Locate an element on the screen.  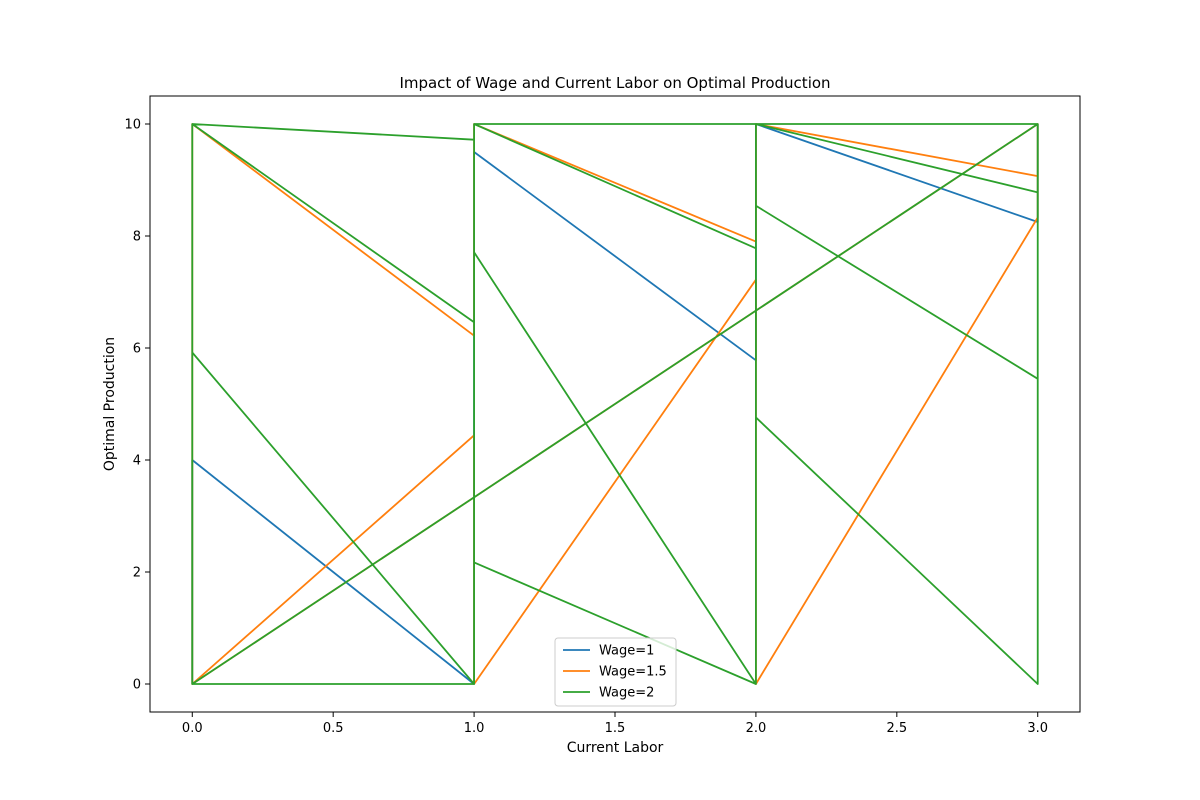
y-axis: 0 2 4 6 8 10 is located at coordinates (137, 405).